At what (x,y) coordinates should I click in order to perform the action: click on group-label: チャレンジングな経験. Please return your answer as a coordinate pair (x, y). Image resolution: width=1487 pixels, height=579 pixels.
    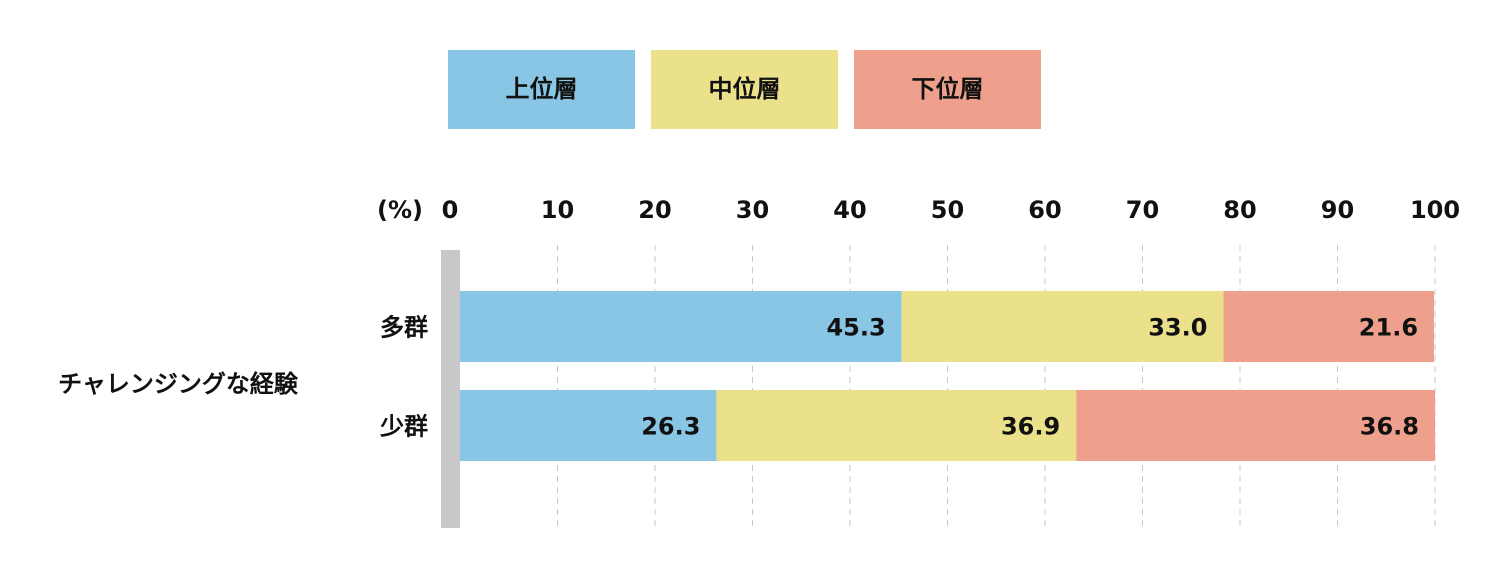
    Looking at the image, I should click on (178, 384).